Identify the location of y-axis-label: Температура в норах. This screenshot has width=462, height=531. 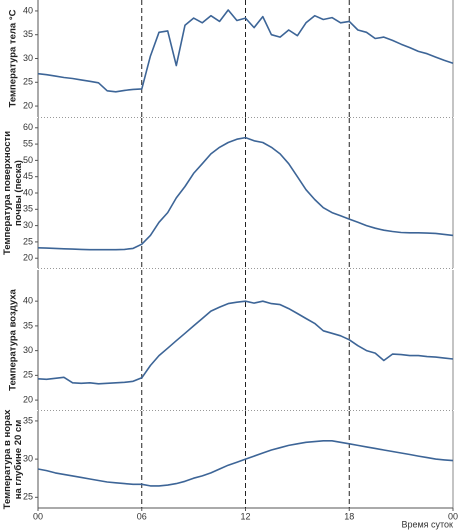
(7, 459).